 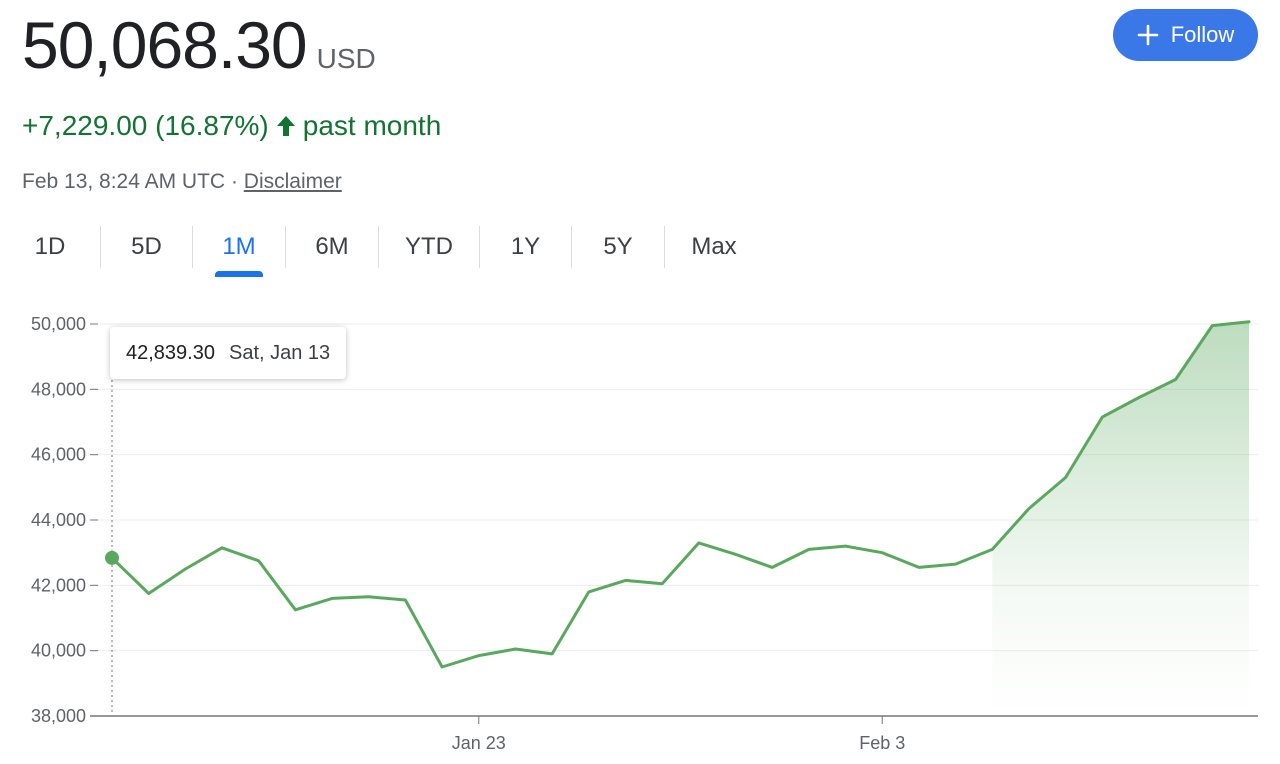 What do you see at coordinates (1202, 34) in the screenshot?
I see `follow-button-label: Follow` at bounding box center [1202, 34].